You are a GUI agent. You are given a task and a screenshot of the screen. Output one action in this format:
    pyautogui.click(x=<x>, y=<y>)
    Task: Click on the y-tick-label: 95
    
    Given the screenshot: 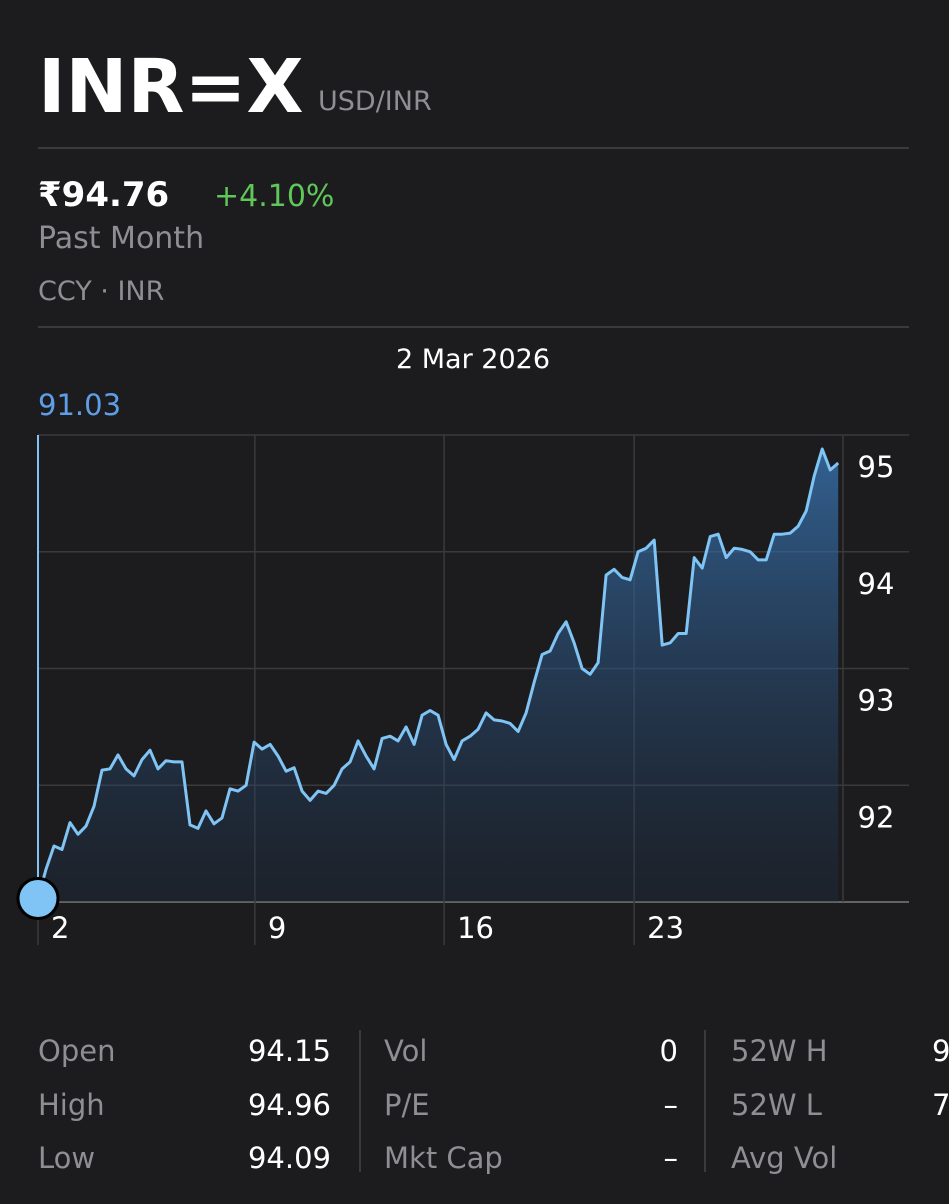 What is the action you would take?
    pyautogui.click(x=876, y=467)
    